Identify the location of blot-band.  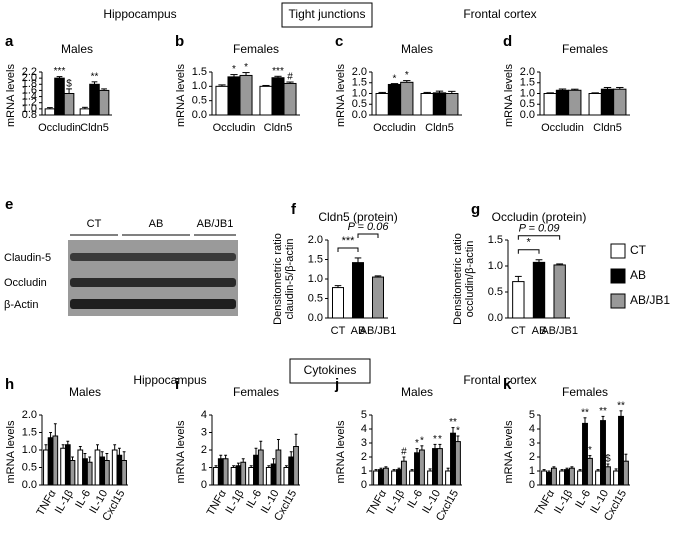
(153, 282).